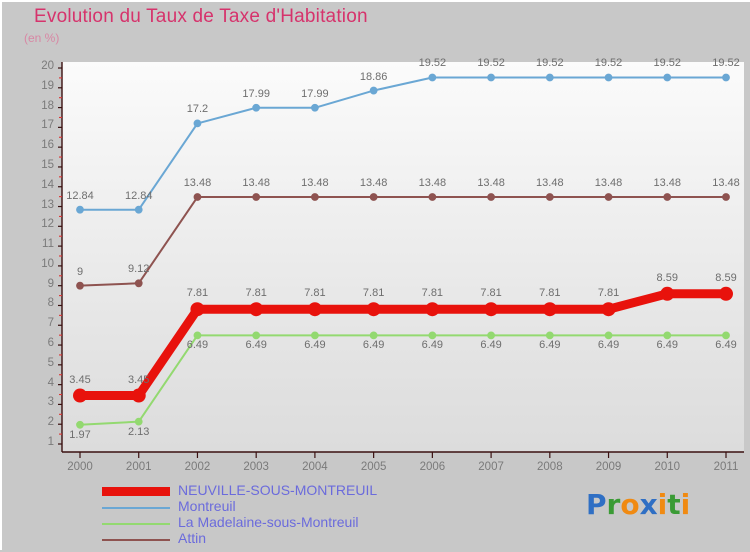 This screenshot has width=750, height=552. I want to click on logo-letter: o, so click(630, 504).